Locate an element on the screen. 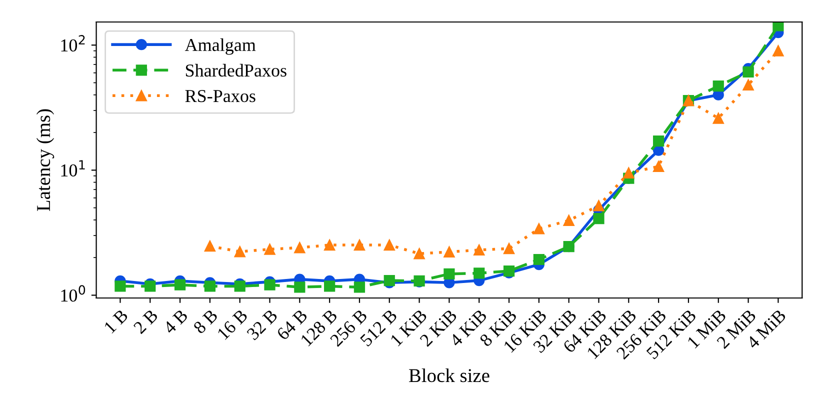  x-tick-label: 32 B is located at coordinates (262, 324).